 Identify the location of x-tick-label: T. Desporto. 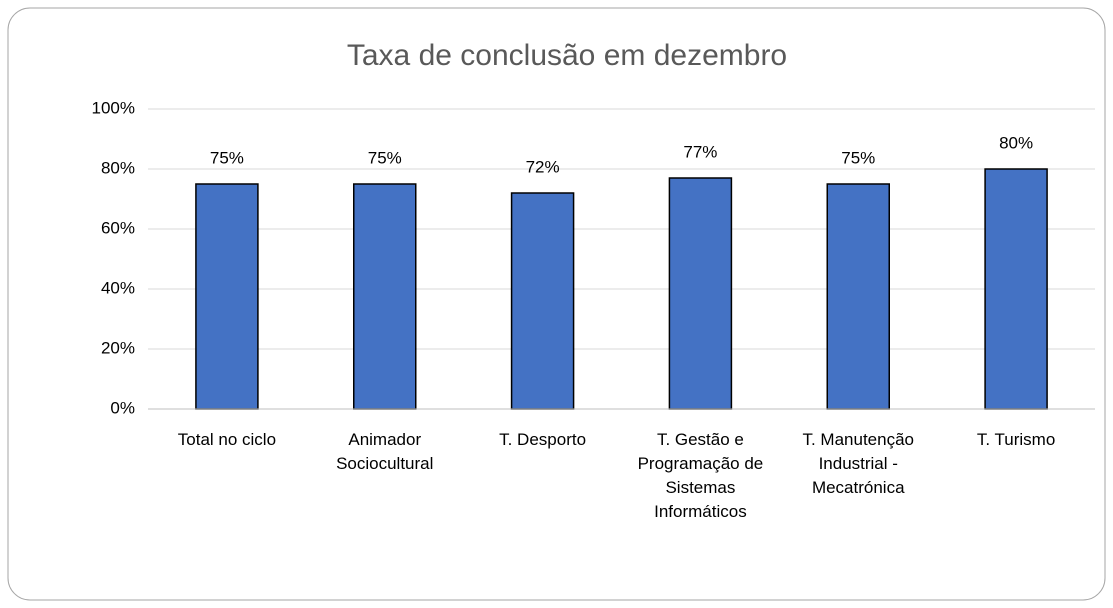
(542, 439).